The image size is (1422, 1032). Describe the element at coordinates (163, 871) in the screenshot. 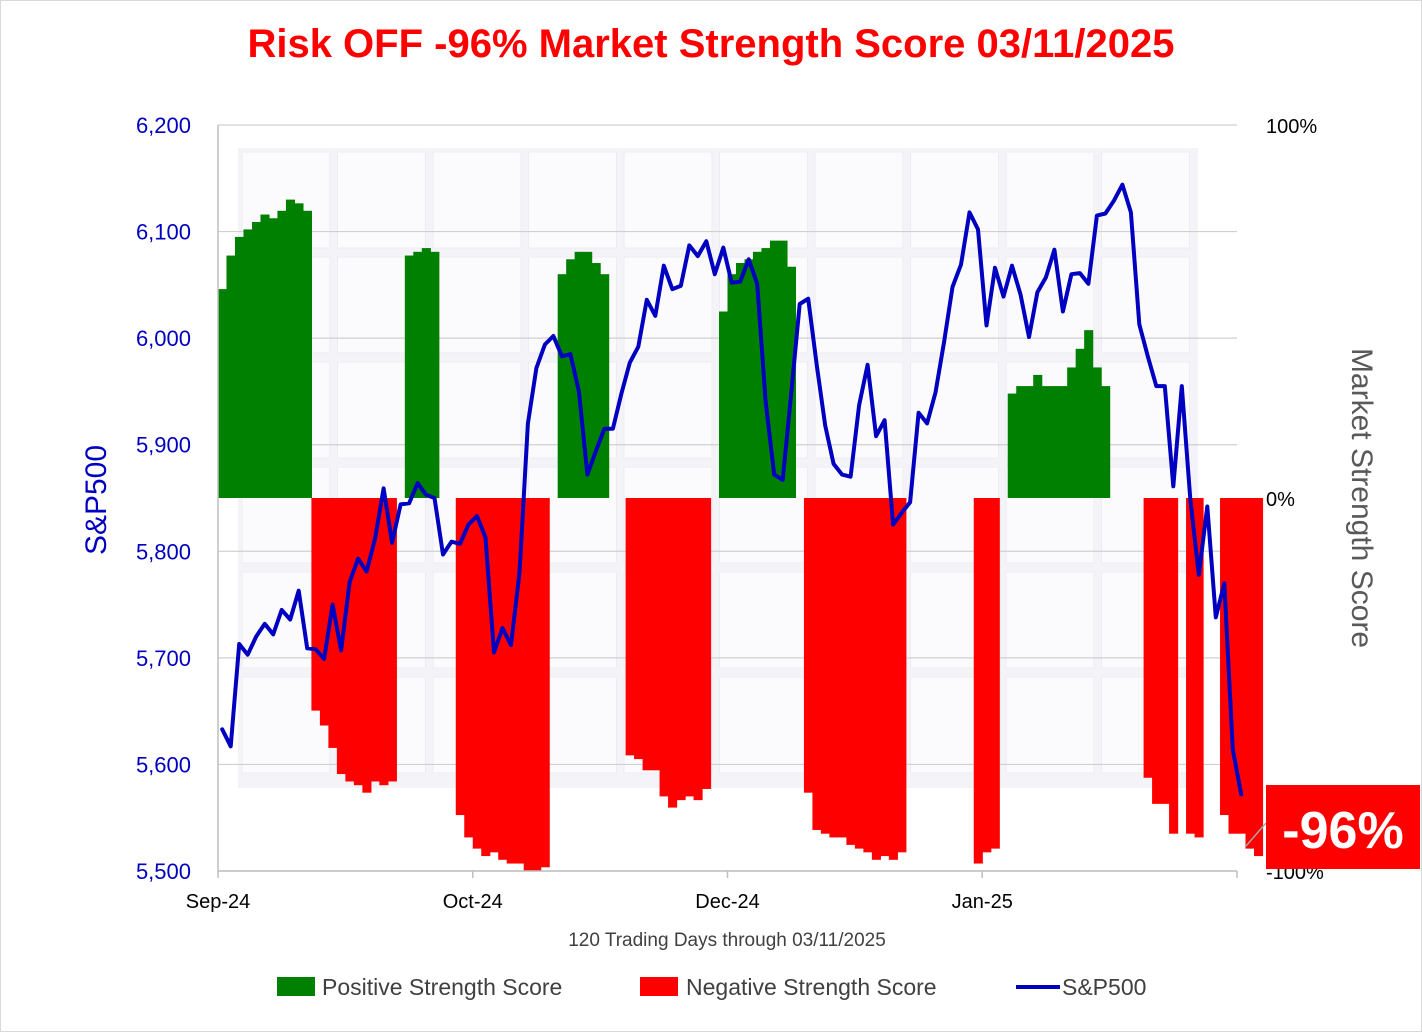

I see `y-left-tick-label: 5,500` at that location.